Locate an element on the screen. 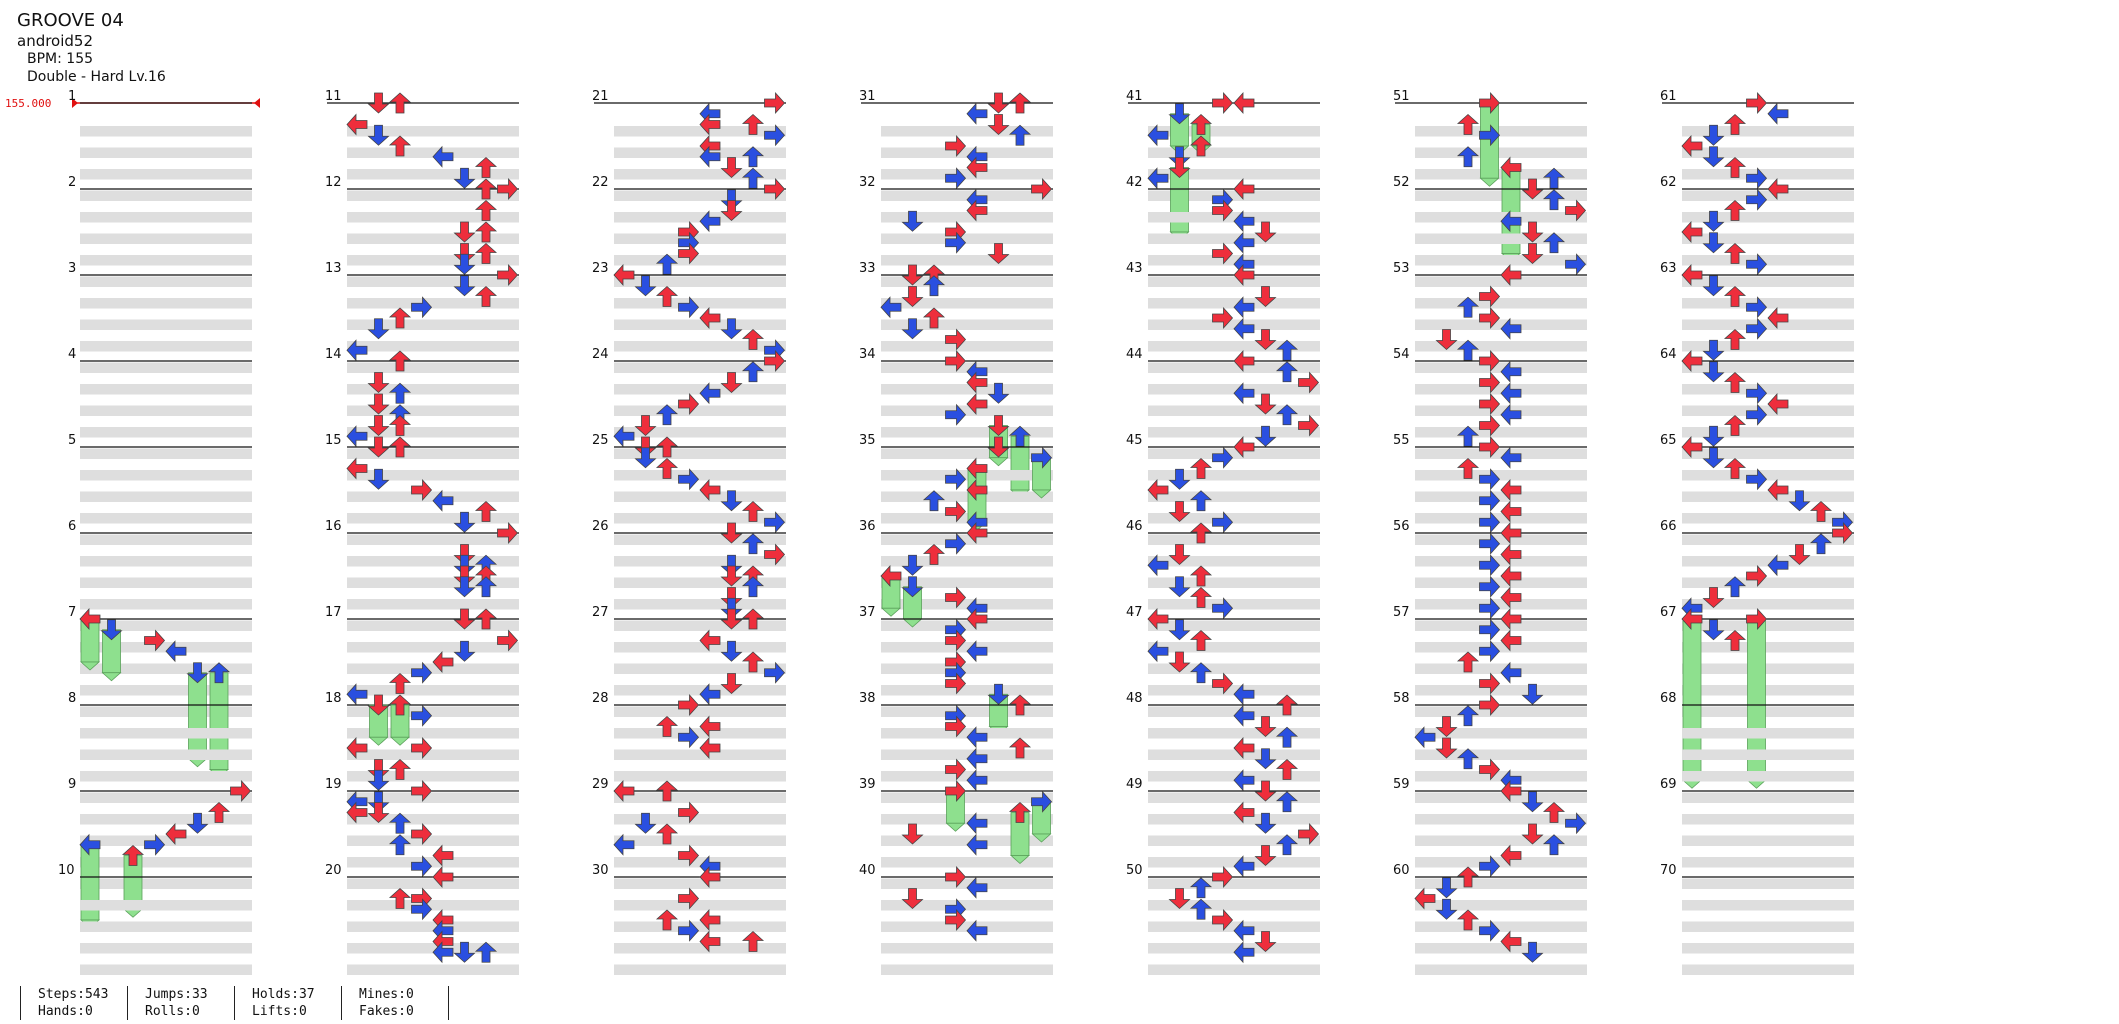  measure: 43 is located at coordinates (1223, 317).